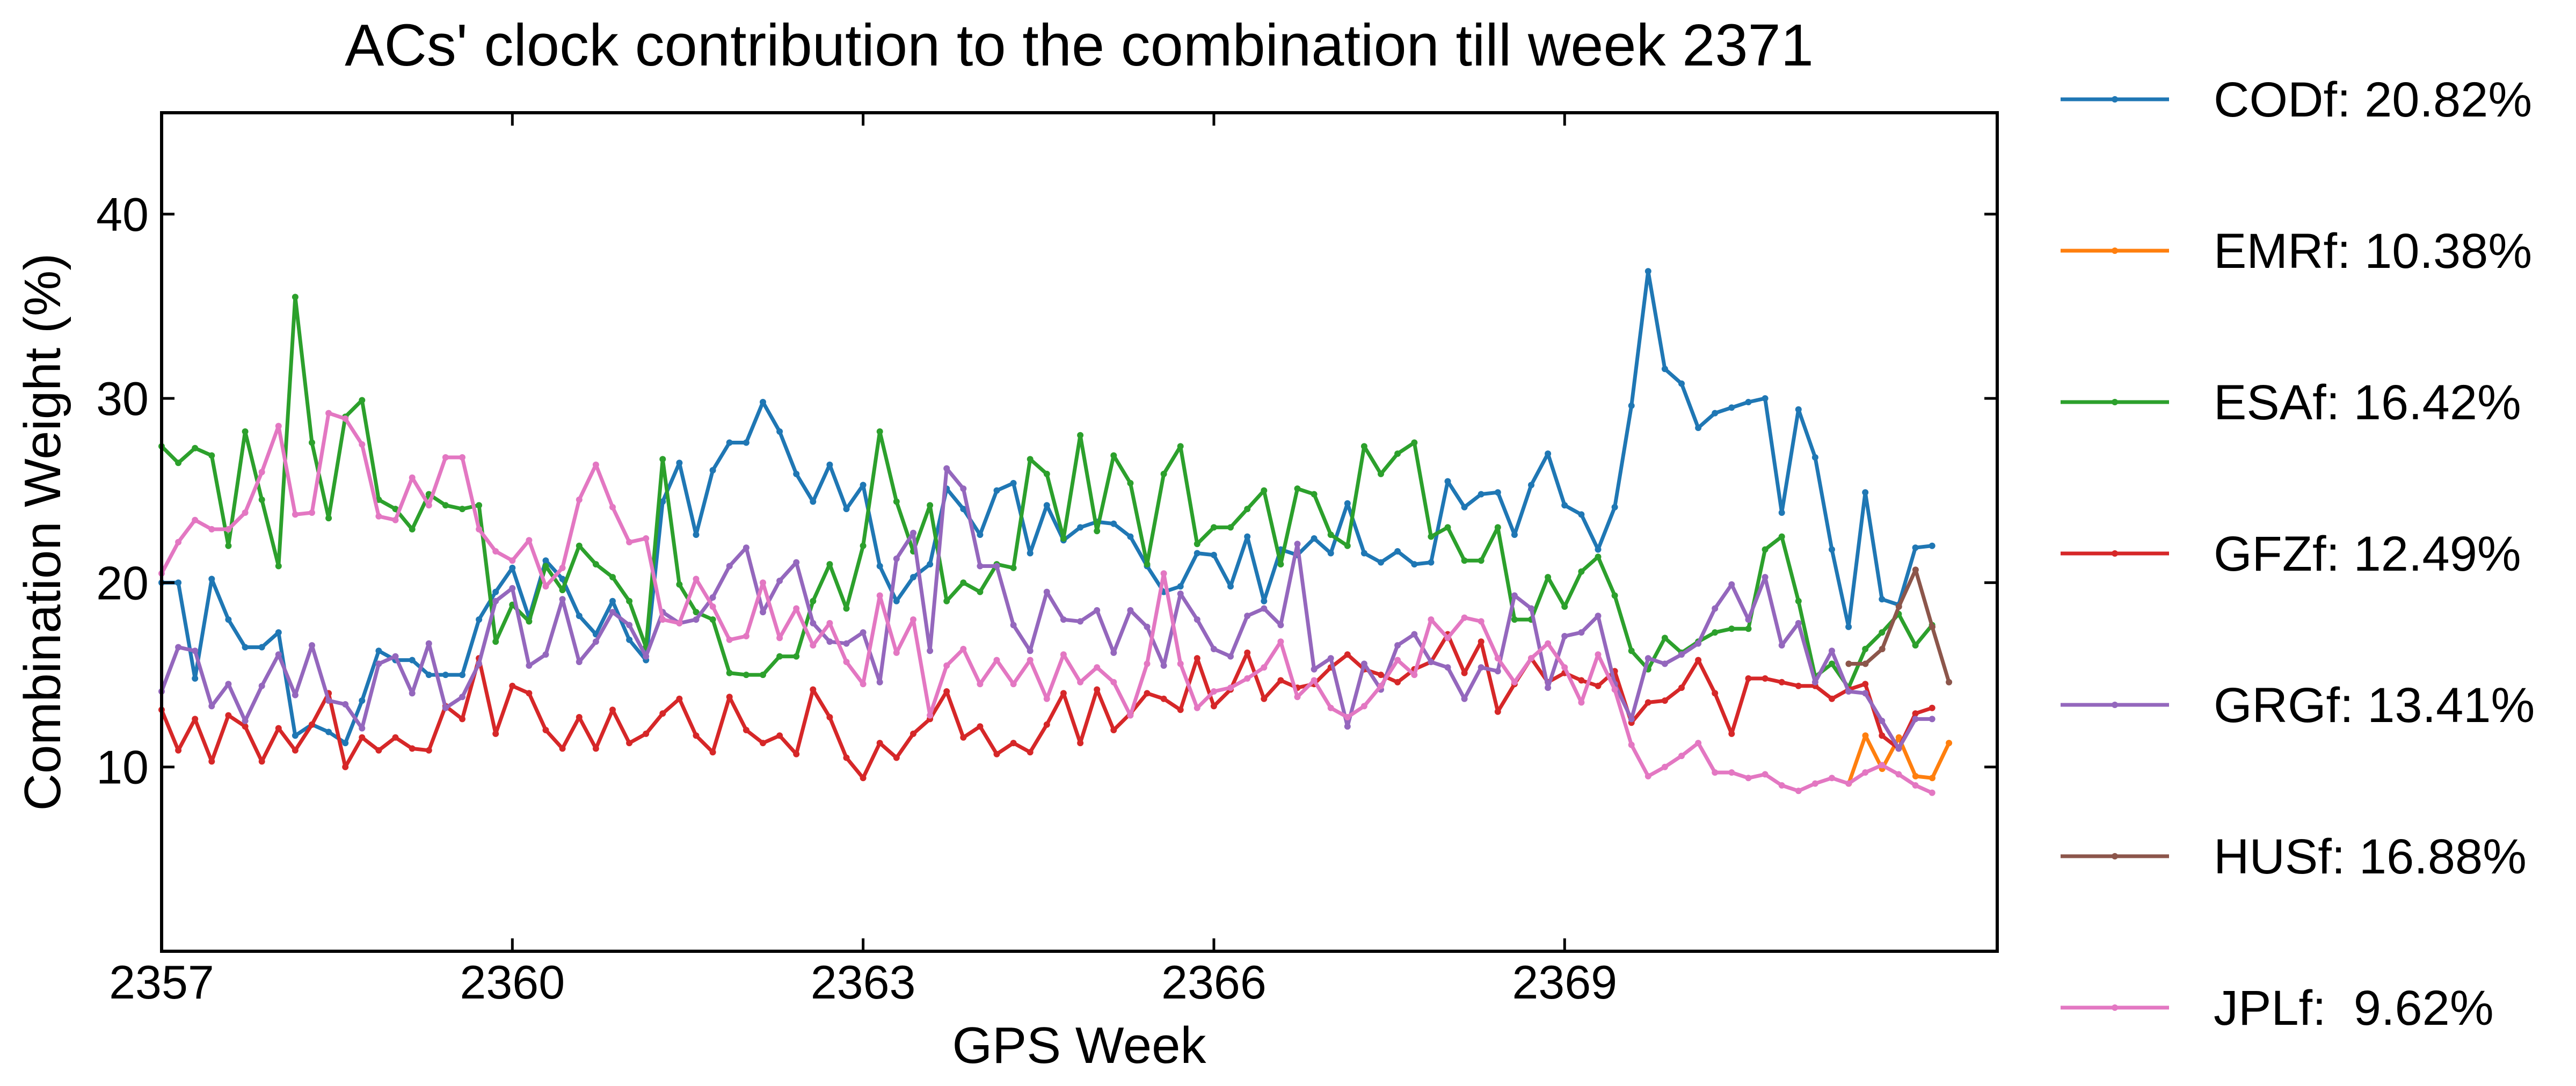 This screenshot has width=2576, height=1086. Describe the element at coordinates (2294, 856) in the screenshot. I see `legend-item: HUSf: 16.88%` at that location.